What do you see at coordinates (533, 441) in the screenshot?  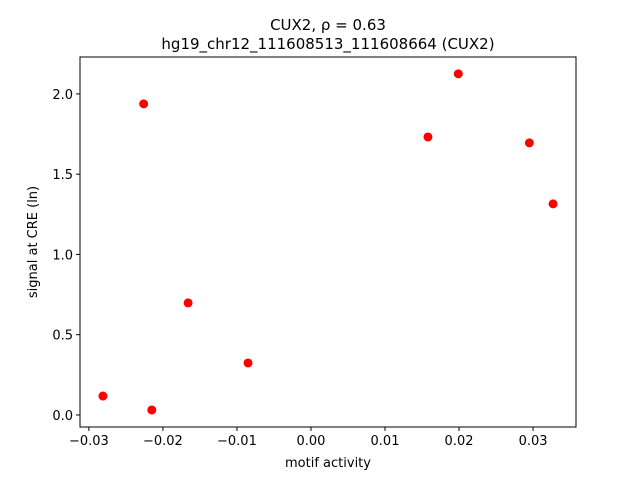 I see `x-tick-label: 0.03` at bounding box center [533, 441].